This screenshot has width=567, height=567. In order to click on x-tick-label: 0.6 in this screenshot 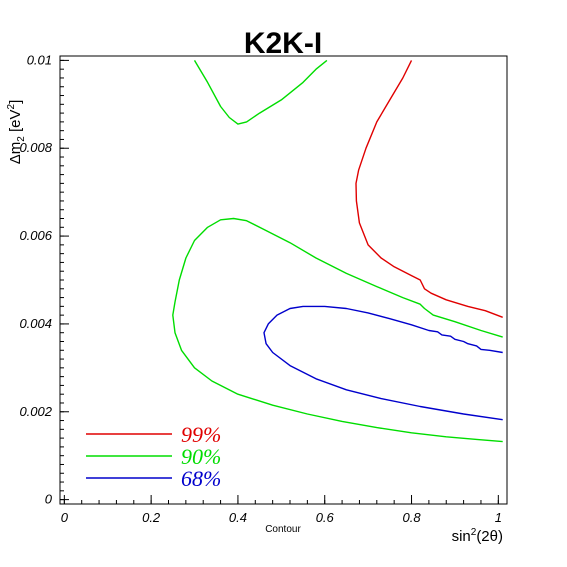, I will do `click(325, 517)`.